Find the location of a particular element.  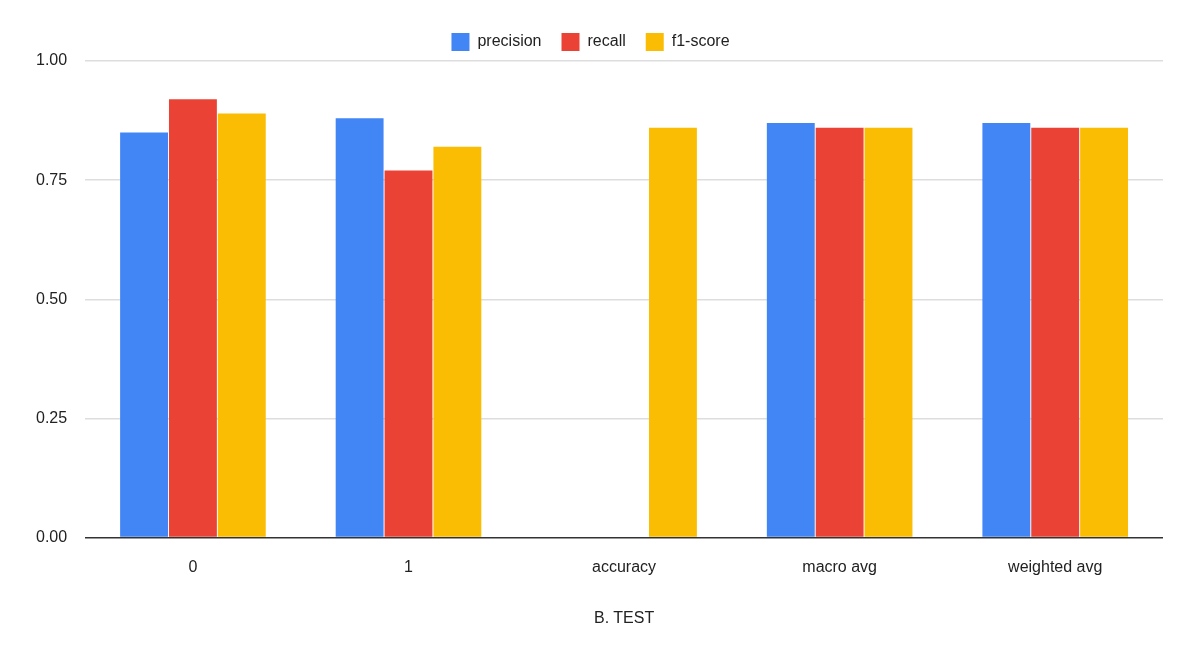

x-axis-title: B. TEST is located at coordinates (624, 617).